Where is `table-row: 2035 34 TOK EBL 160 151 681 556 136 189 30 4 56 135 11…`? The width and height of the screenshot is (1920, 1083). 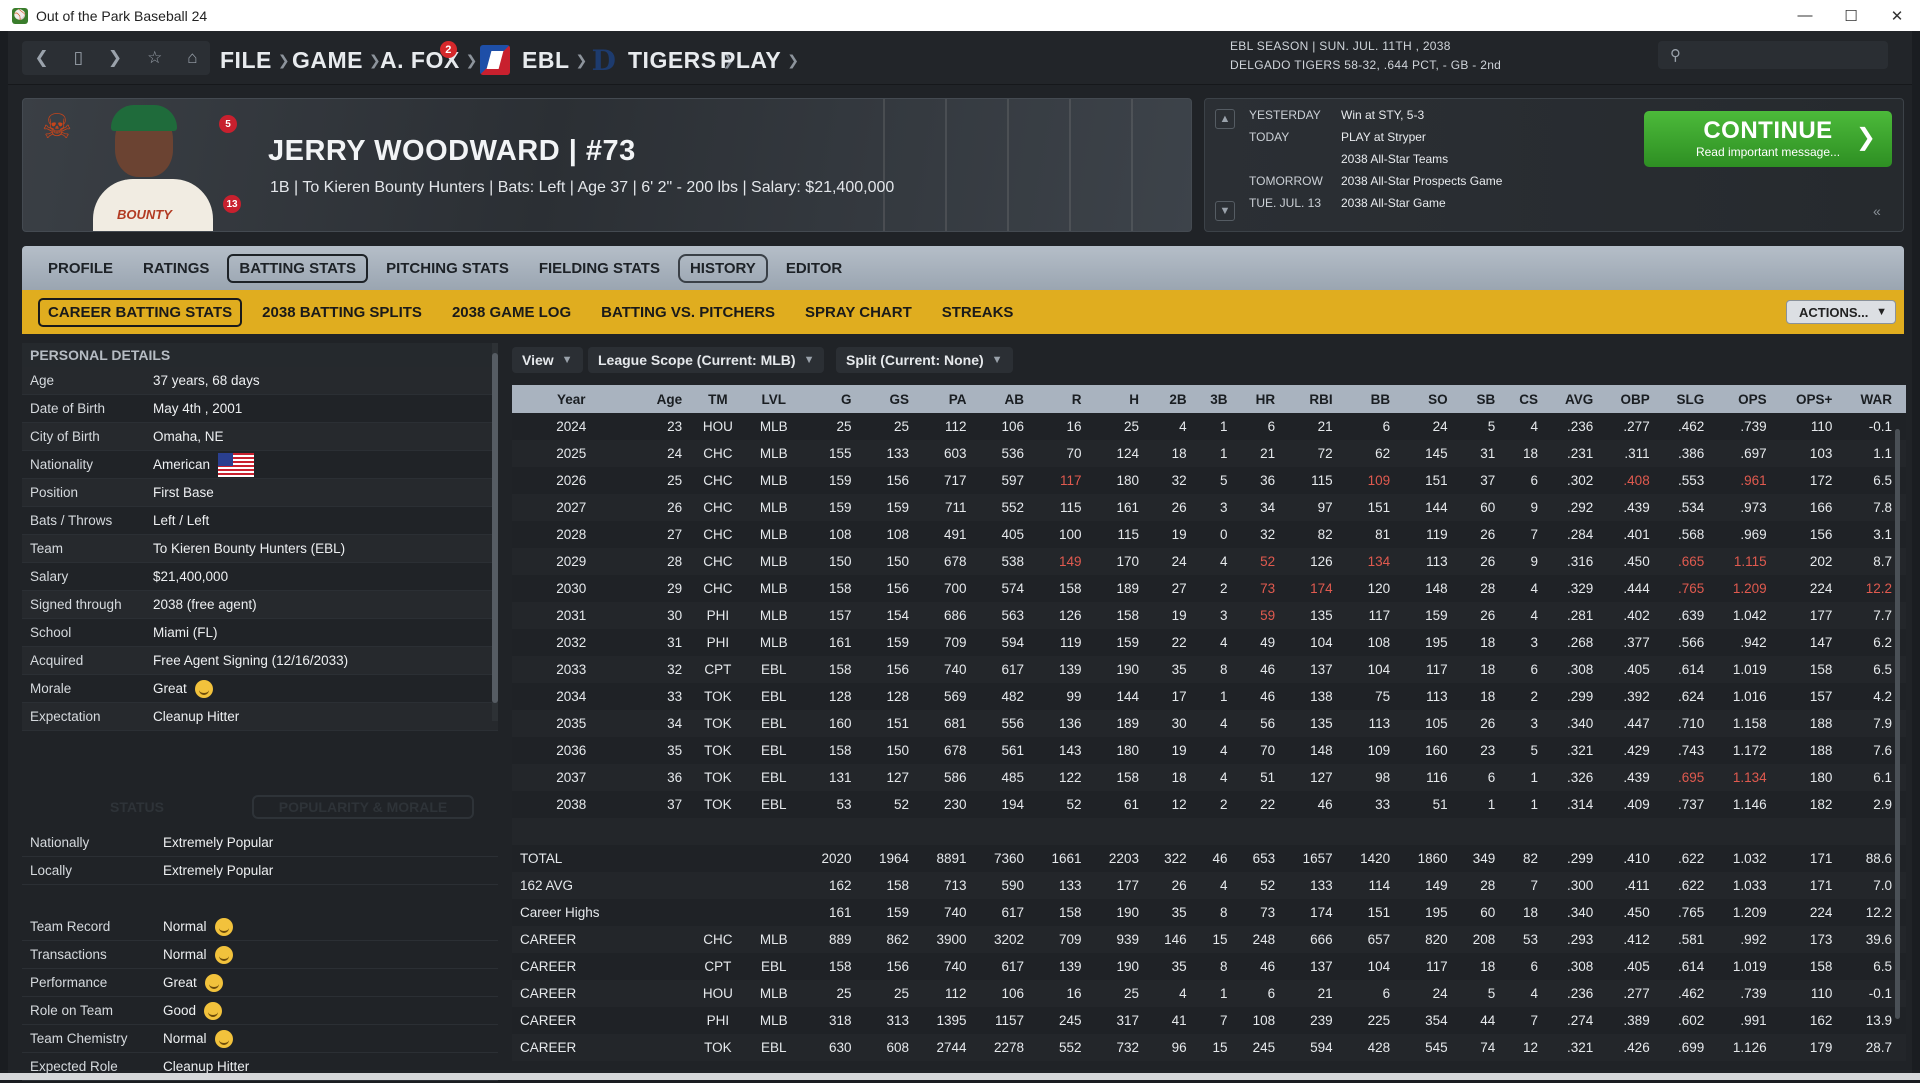
table-row: 2035 34 TOK EBL 160 151 681 556 136 189 30 4 56 135 11… is located at coordinates (1209, 723).